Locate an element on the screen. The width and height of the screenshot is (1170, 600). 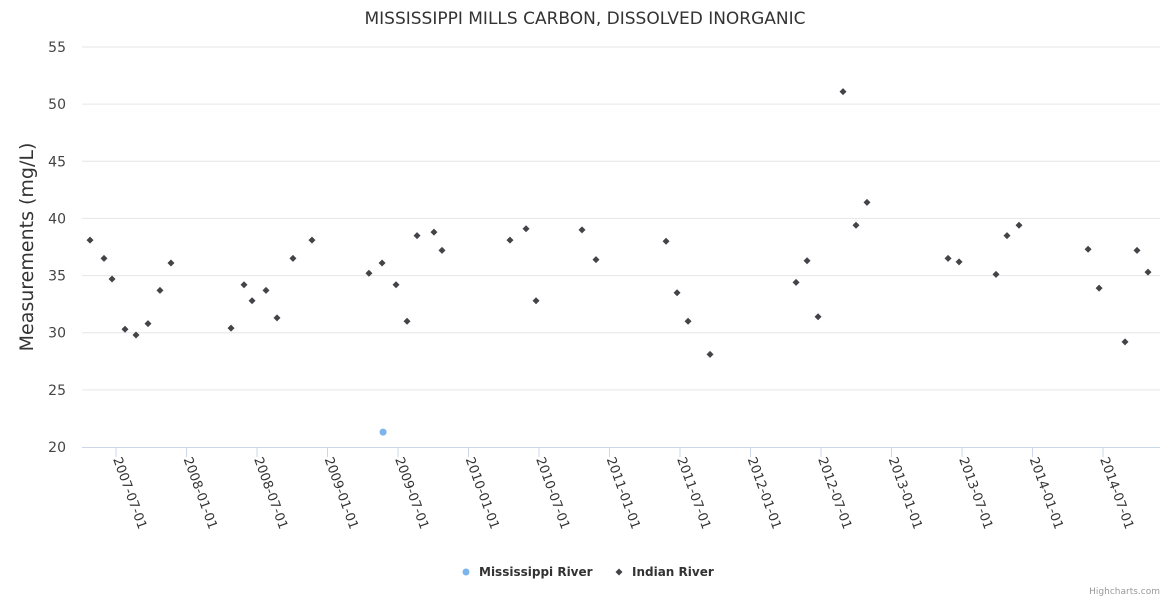
y-tick-label: 50 is located at coordinates (57, 105).